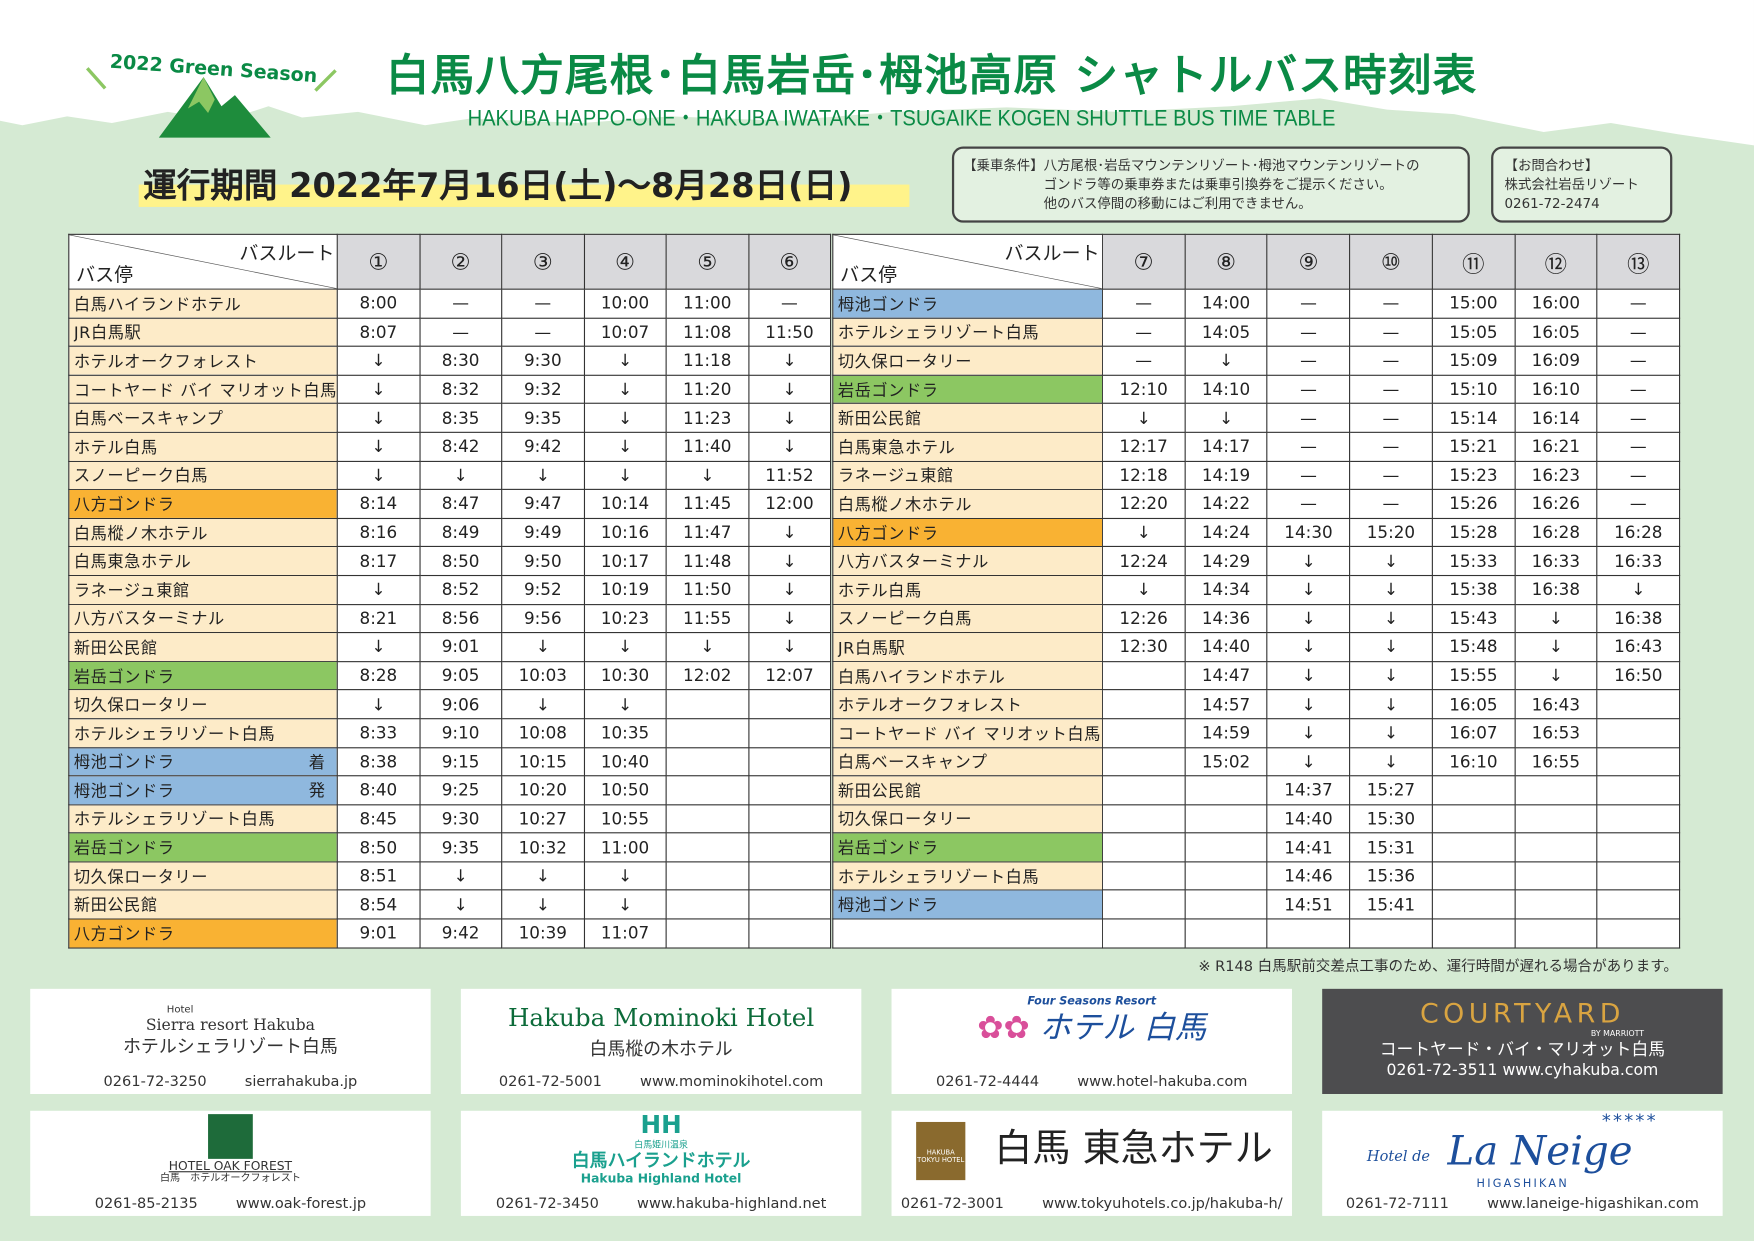 The width and height of the screenshot is (1754, 1241). Describe the element at coordinates (1003, 1027) in the screenshot. I see `flower-icon: ✿✿` at that location.